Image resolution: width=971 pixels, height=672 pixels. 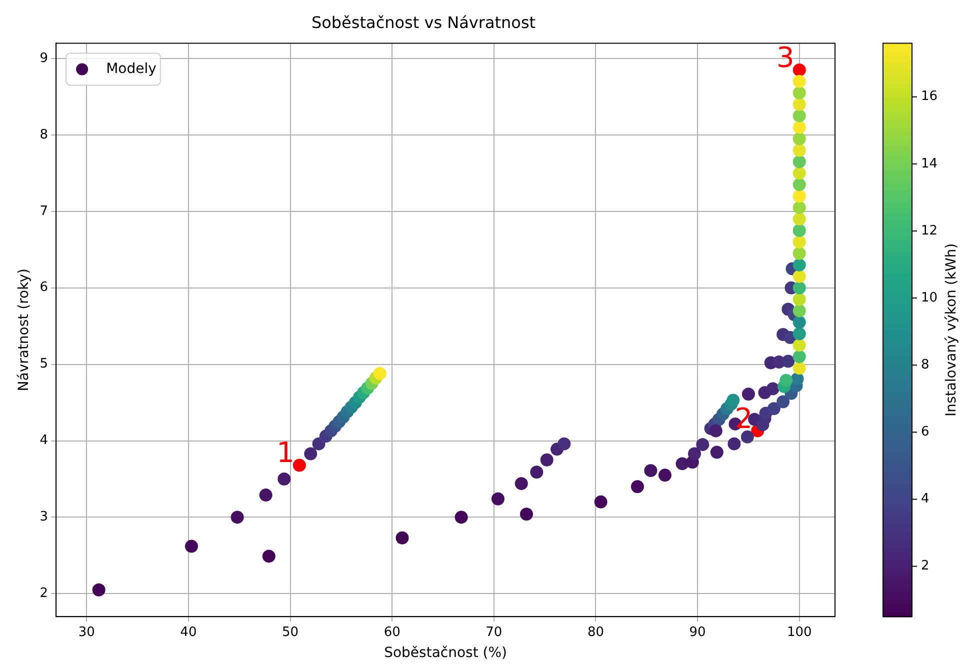 What do you see at coordinates (799, 632) in the screenshot?
I see `x-tick-label: 100` at bounding box center [799, 632].